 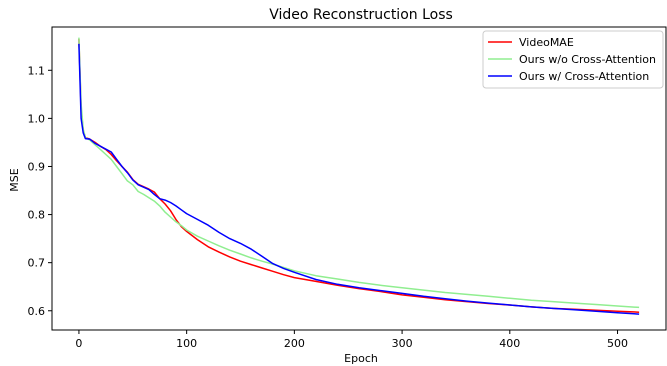 What do you see at coordinates (584, 76) in the screenshot?
I see `legend-label-3: Ours w/ Cross-Attention` at bounding box center [584, 76].